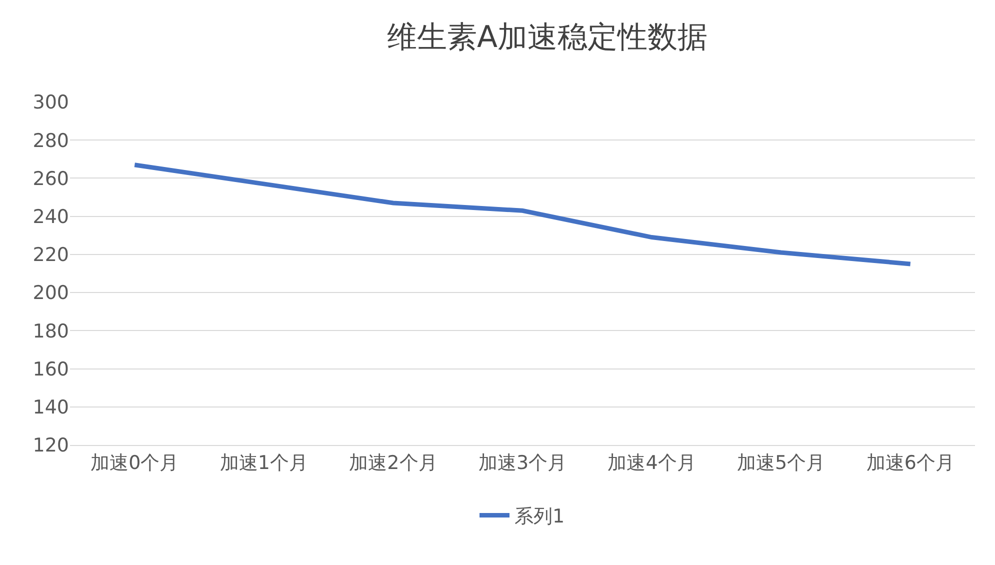 Image resolution: width=995 pixels, height=565 pixels. I want to click on y-tick-label: 180, so click(50, 331).